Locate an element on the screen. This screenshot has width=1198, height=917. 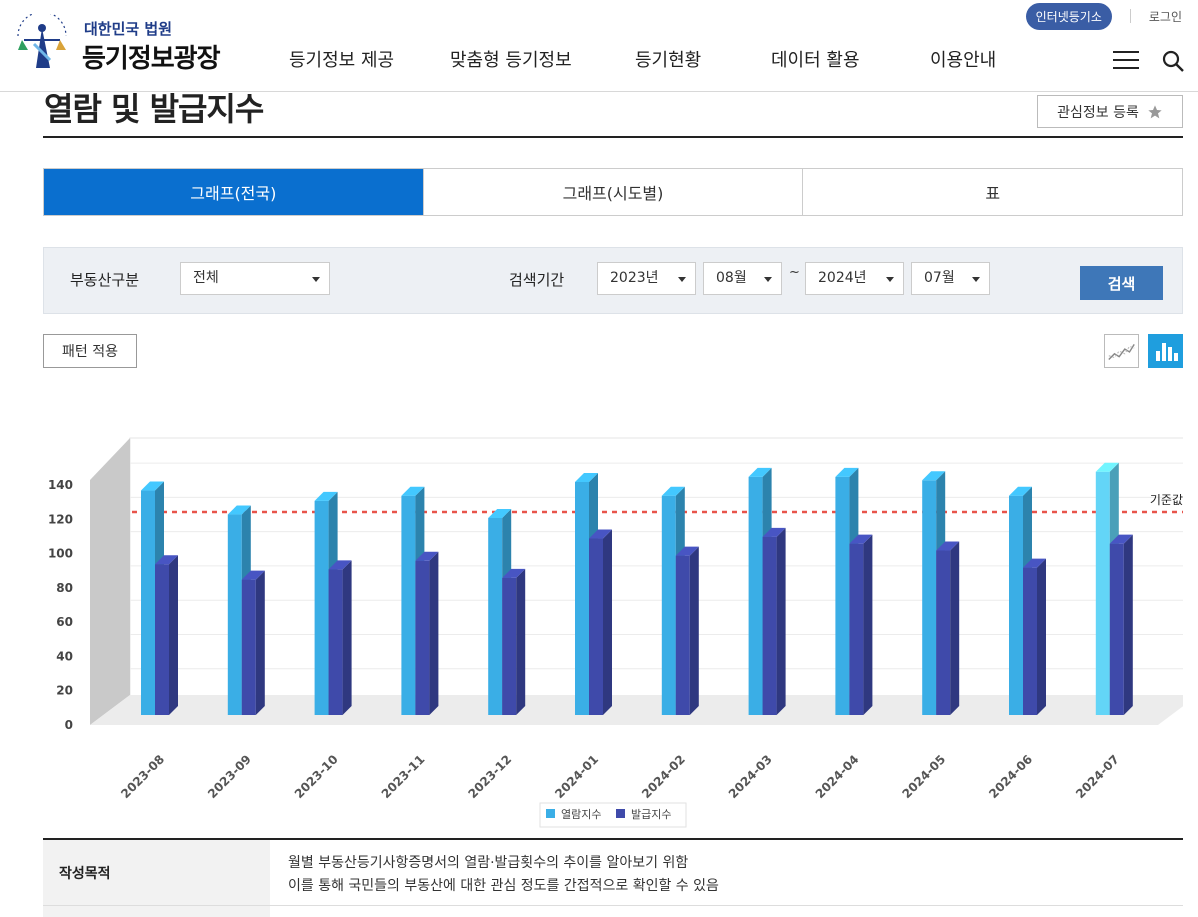
legend-label-view: 열람지수 is located at coordinates (581, 814).